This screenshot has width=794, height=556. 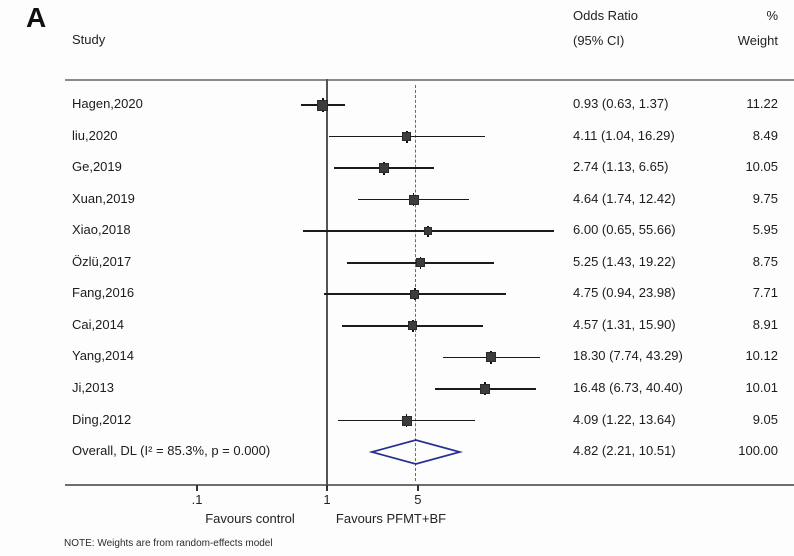 What do you see at coordinates (762, 103) in the screenshot?
I see `weight-value: 11.22` at bounding box center [762, 103].